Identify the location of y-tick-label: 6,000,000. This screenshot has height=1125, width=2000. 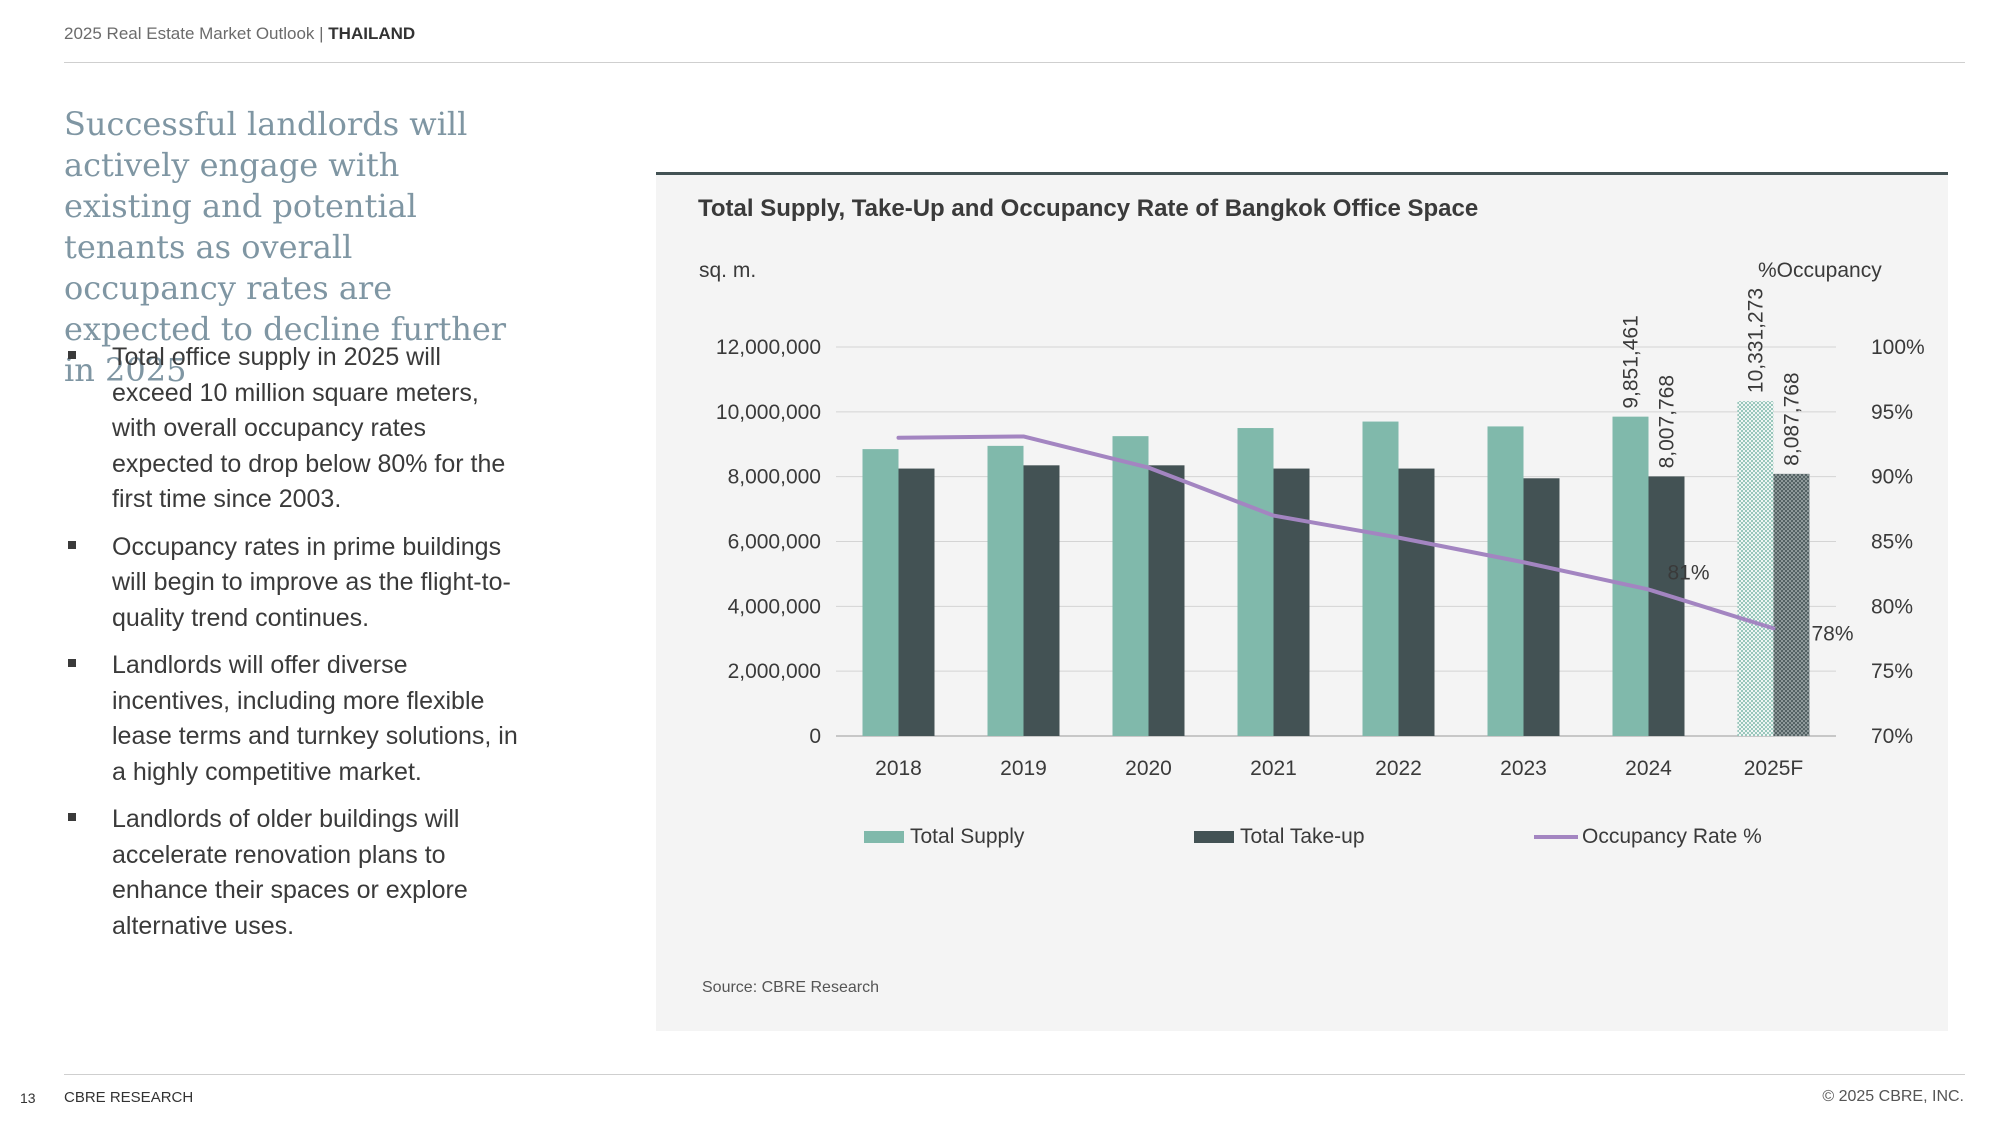
(774, 542).